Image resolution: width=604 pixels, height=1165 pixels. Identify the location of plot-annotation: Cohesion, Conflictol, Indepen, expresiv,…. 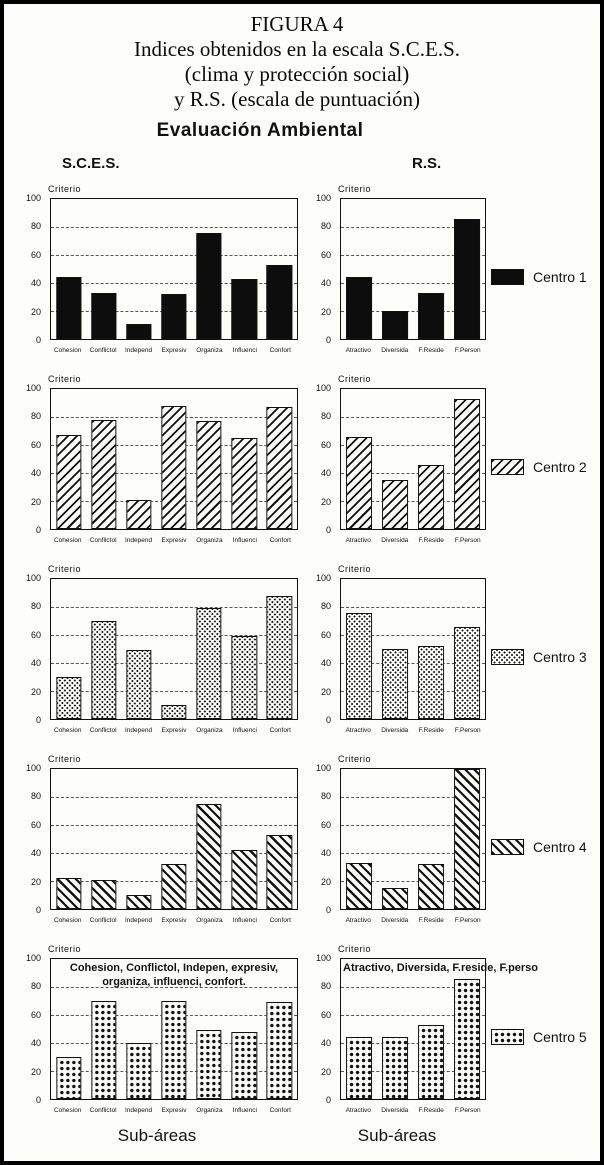
(174, 975).